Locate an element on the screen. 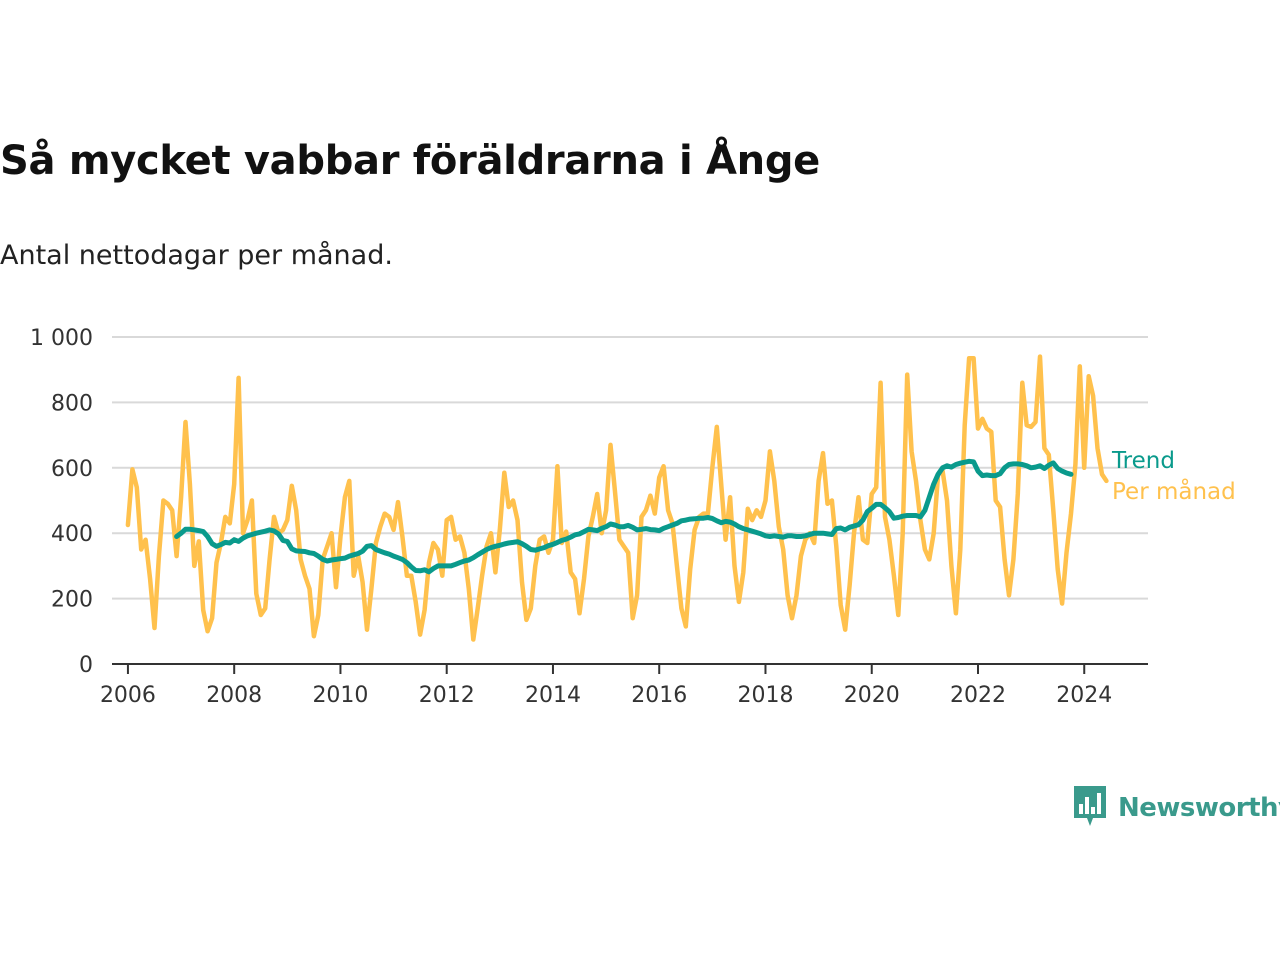 Image resolution: width=1280 pixels, height=960 pixels. x-tick-label: 2014 is located at coordinates (553, 695).